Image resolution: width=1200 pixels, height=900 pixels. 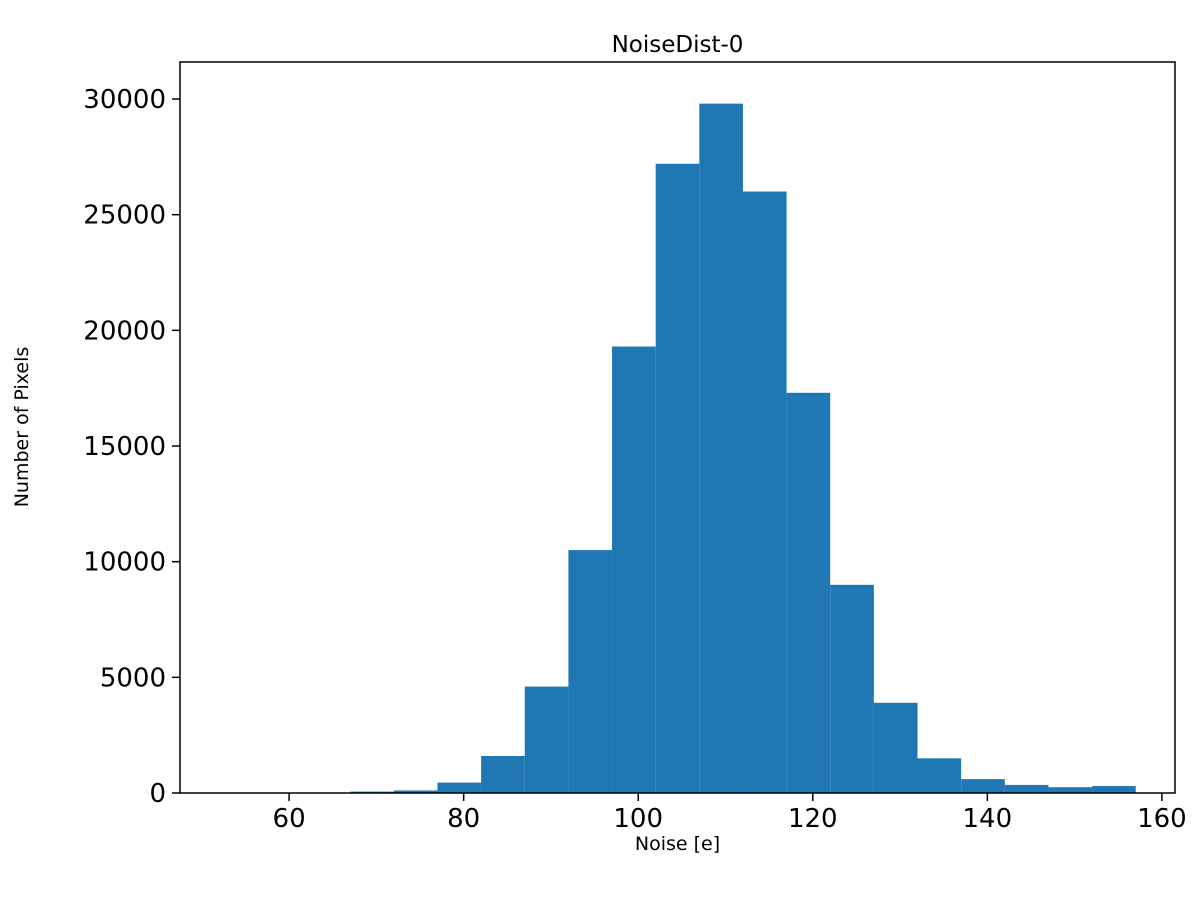 I want to click on y-tick-label: 25000, so click(x=124, y=216).